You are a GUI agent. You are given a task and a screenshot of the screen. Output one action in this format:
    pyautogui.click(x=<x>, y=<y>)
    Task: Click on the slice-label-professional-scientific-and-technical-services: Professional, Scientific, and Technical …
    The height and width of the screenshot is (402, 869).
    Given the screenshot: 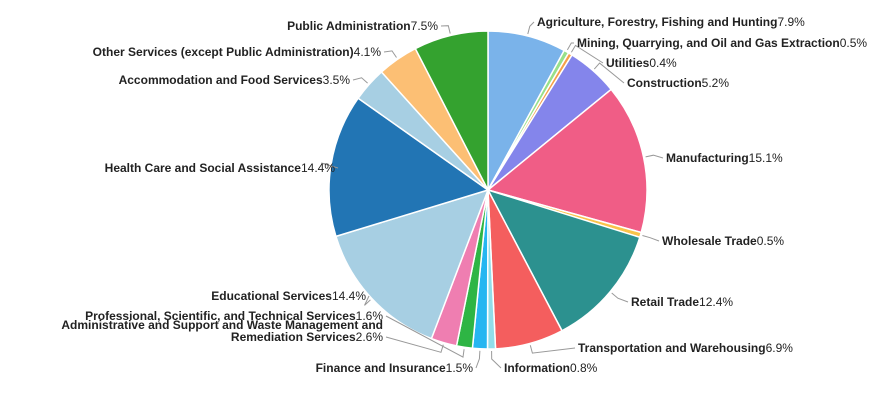 What is the action you would take?
    pyautogui.click(x=234, y=316)
    